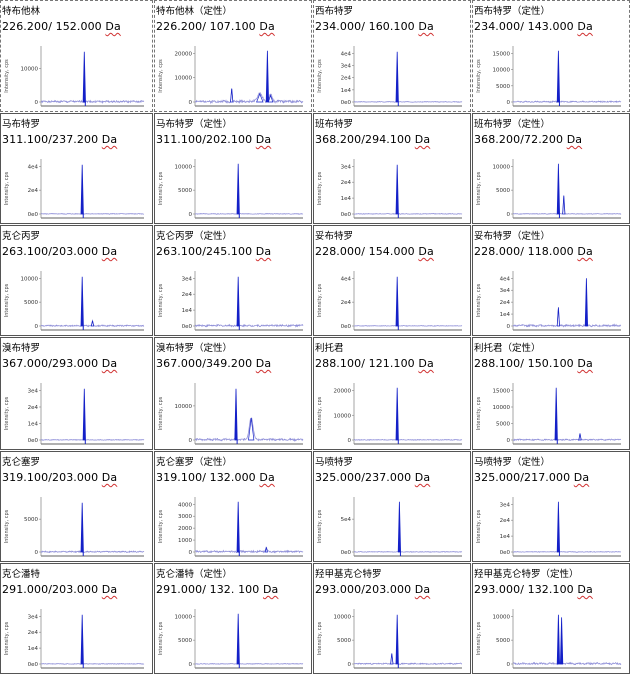 The width and height of the screenshot is (631, 674). I want to click on y-tick-label: 2000, so click(185, 529).